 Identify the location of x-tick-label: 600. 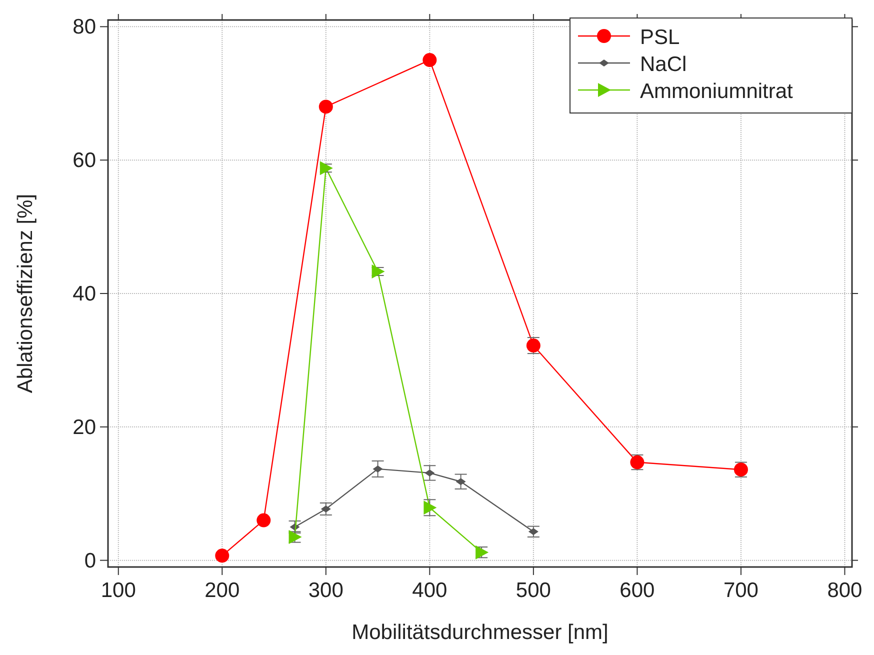
(637, 590).